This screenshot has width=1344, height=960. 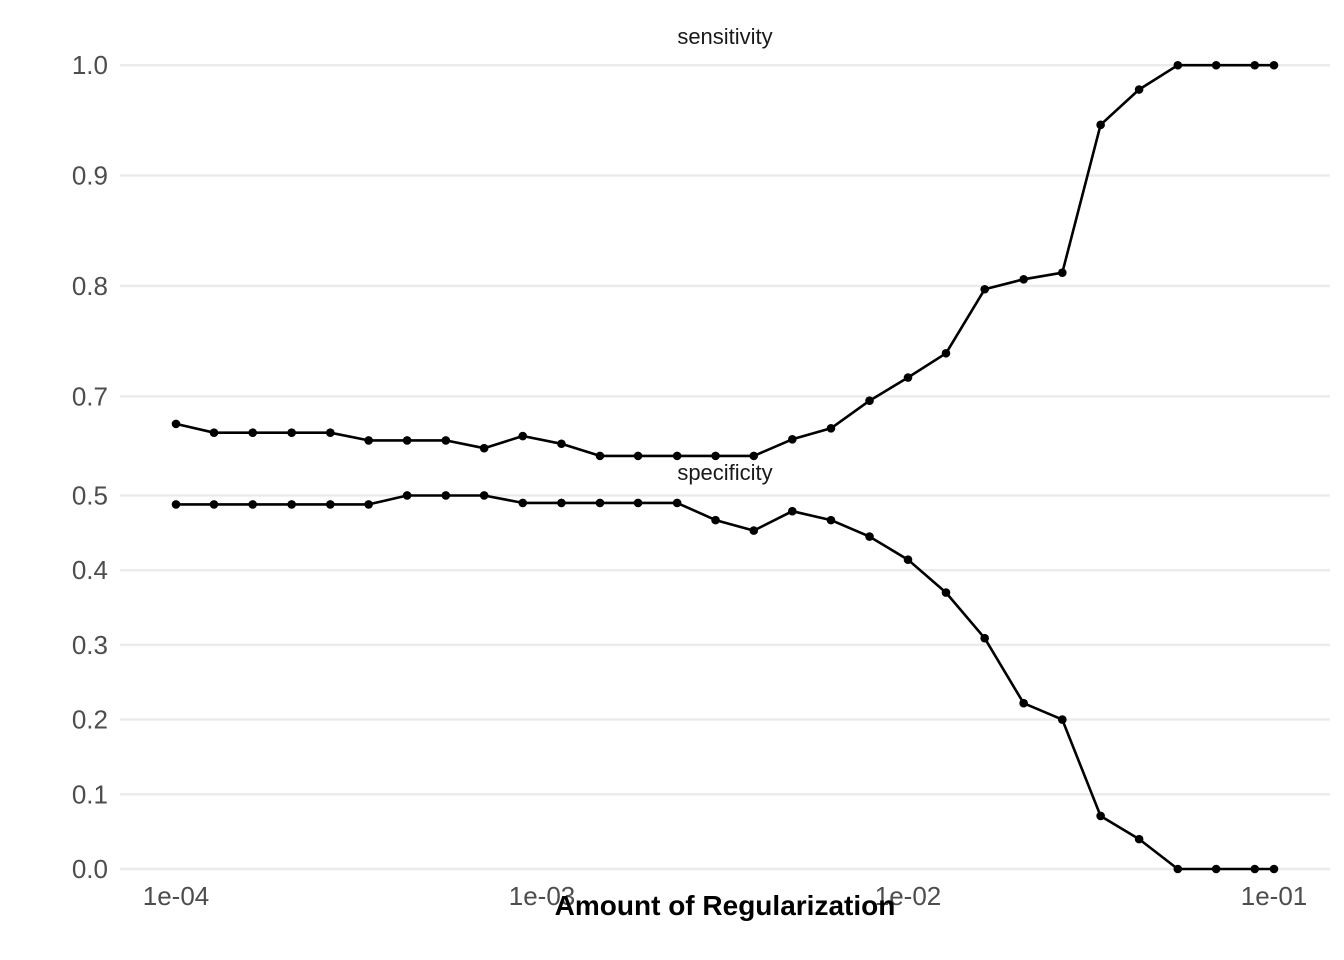 What do you see at coordinates (90, 396) in the screenshot?
I see `sensitivity-y-tick-label: 0.7` at bounding box center [90, 396].